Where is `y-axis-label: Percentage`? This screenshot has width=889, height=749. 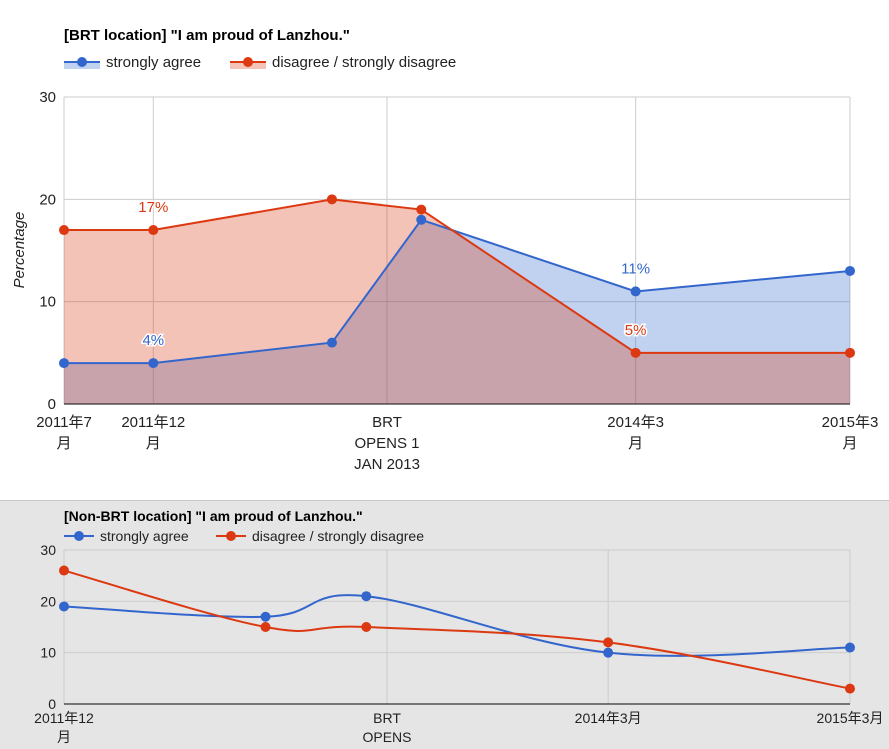
y-axis-label: Percentage is located at coordinates (19, 250).